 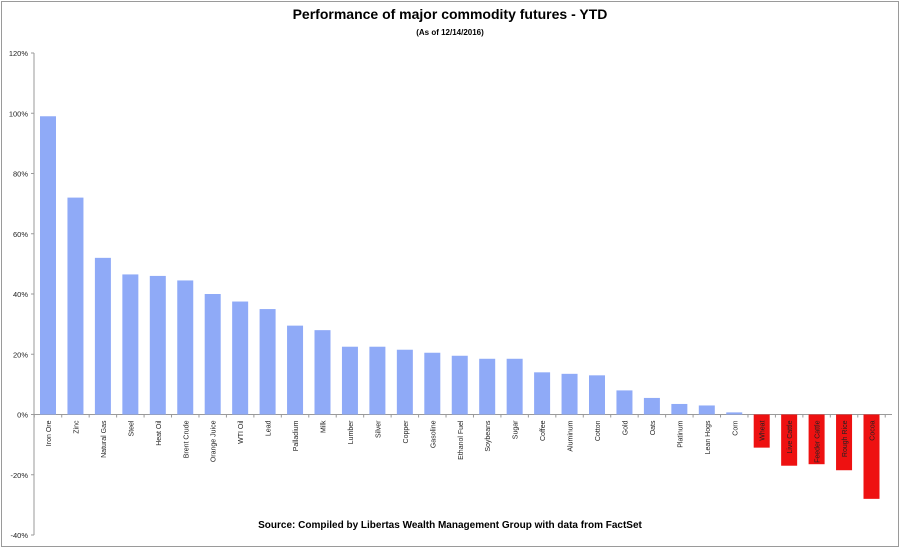 What do you see at coordinates (514, 386) in the screenshot?
I see `bar-sugar` at bounding box center [514, 386].